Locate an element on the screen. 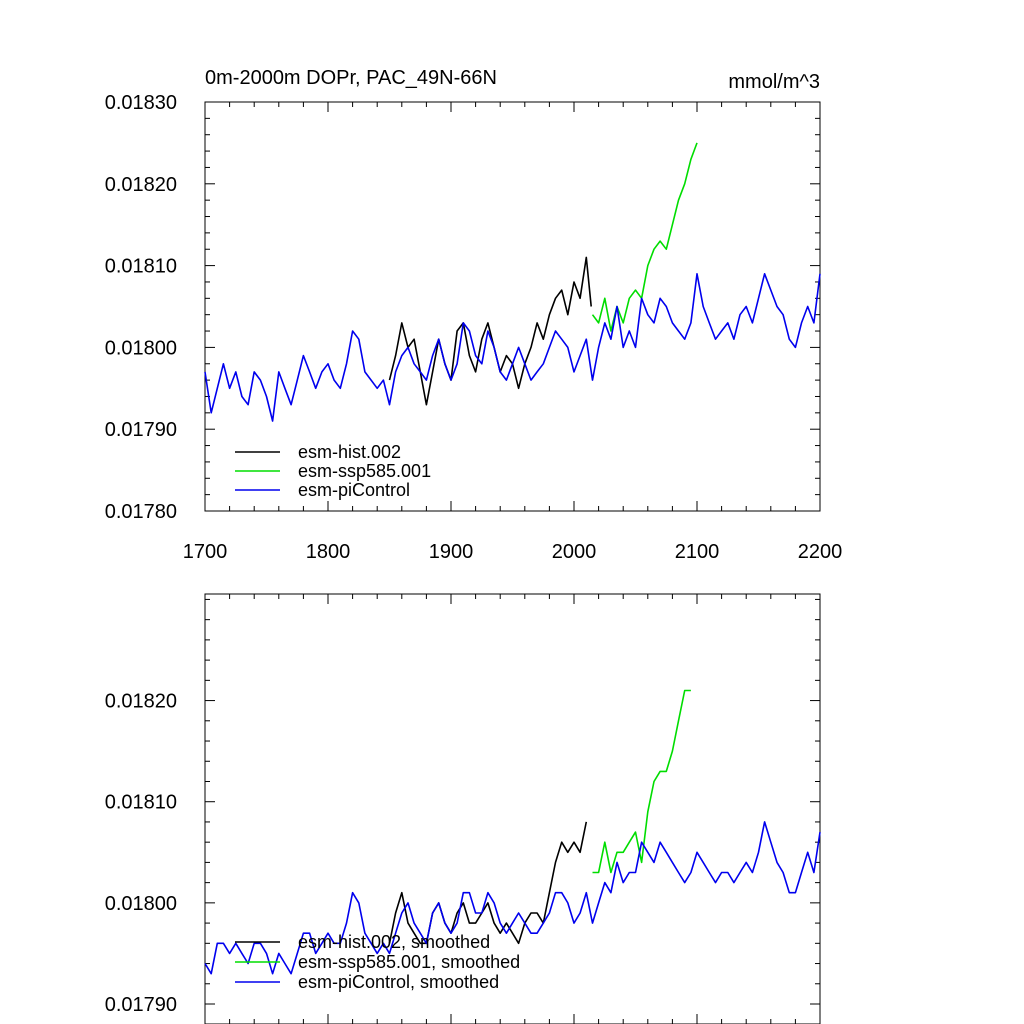  x-tick-label: 1800 is located at coordinates (328, 552).